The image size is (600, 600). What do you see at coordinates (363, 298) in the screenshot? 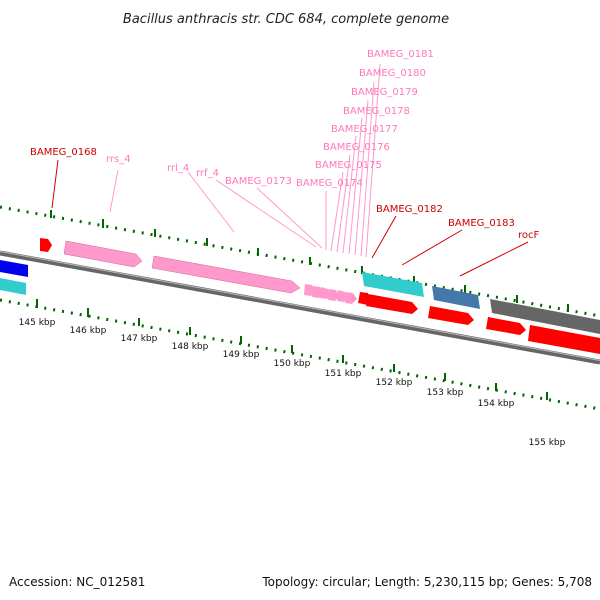
I see `small-red-gene` at bounding box center [363, 298].